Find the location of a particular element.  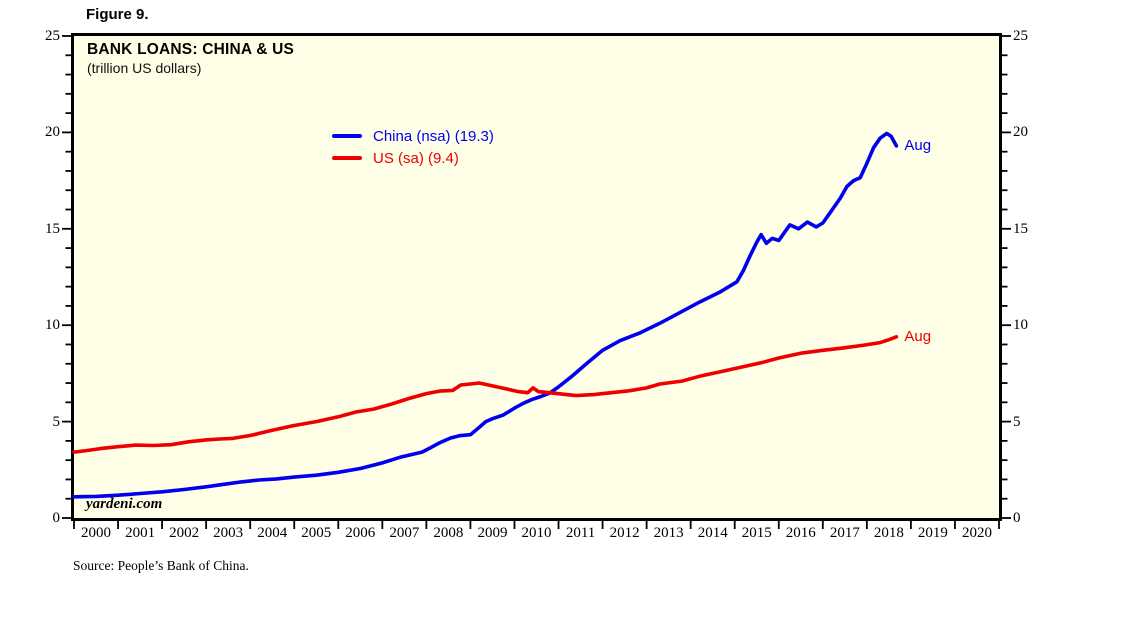

legend-item-china: China (nsa) (19.3) is located at coordinates (413, 136).